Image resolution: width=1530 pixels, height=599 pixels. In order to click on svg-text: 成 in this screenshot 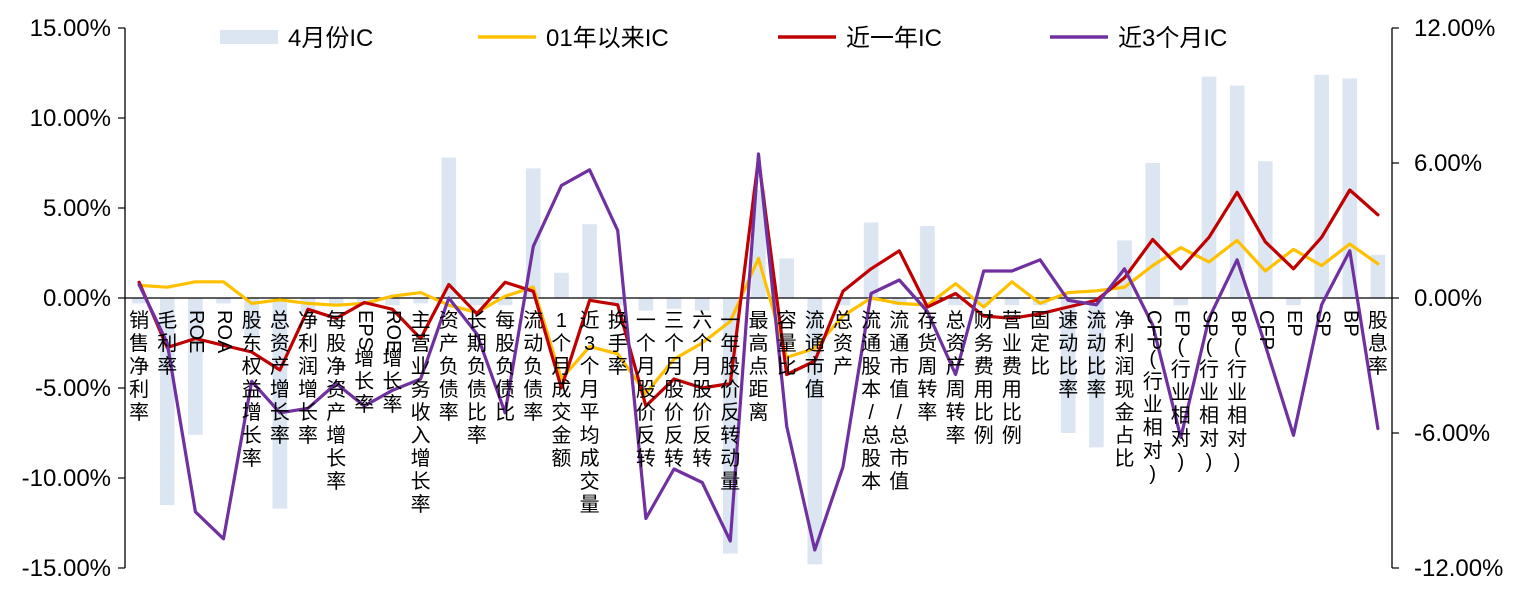, I will do `click(561, 389)`.